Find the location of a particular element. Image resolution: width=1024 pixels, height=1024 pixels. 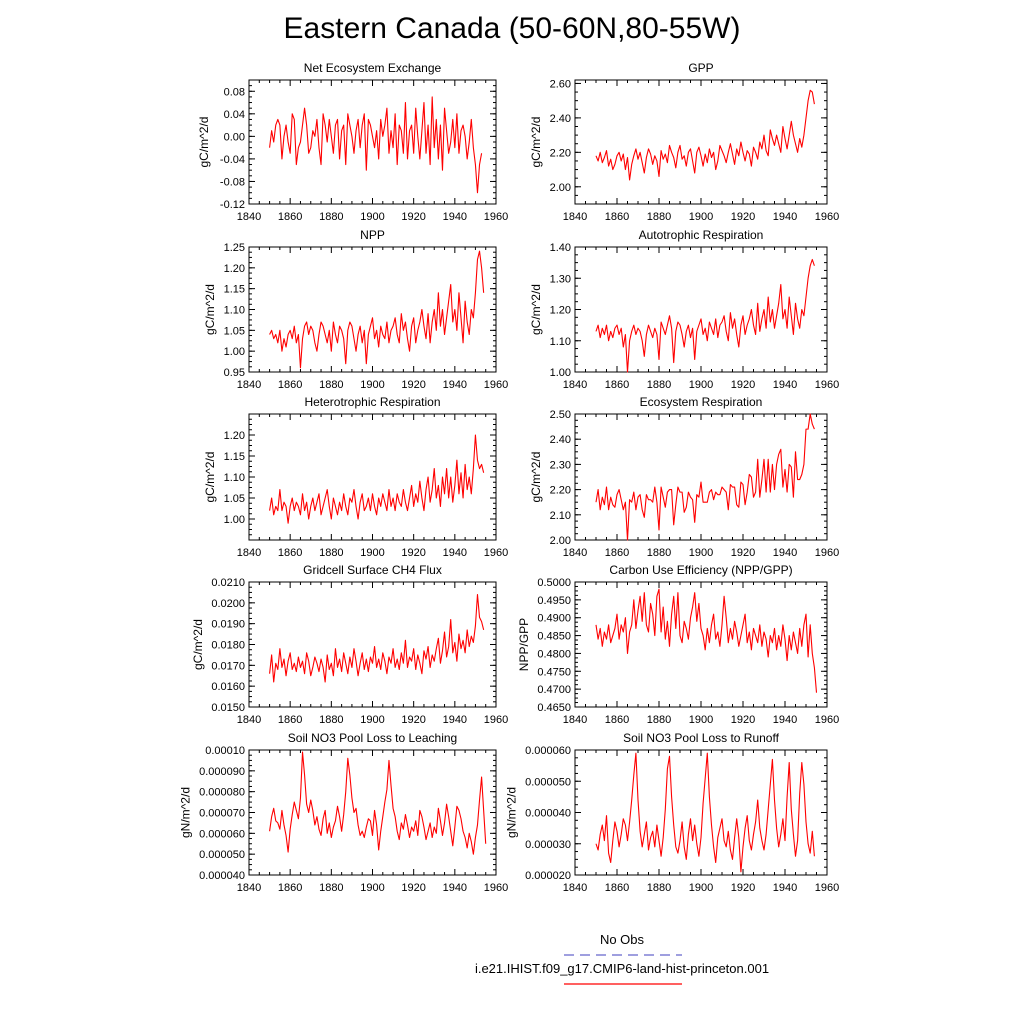

y-tick-label: 0.0160 is located at coordinates (228, 687).